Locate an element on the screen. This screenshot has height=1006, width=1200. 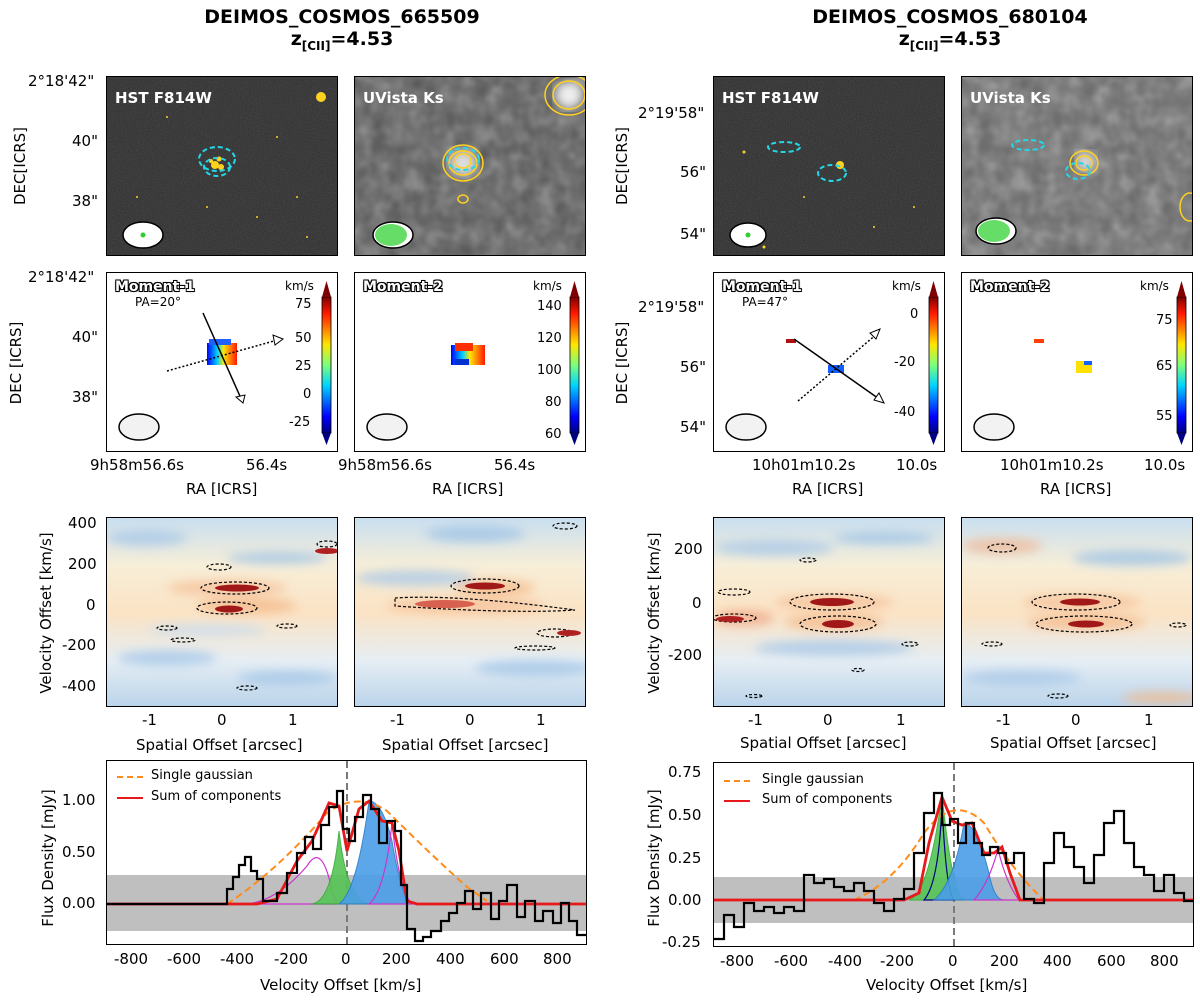
left-hst-label: HST F814W is located at coordinates (163, 98).